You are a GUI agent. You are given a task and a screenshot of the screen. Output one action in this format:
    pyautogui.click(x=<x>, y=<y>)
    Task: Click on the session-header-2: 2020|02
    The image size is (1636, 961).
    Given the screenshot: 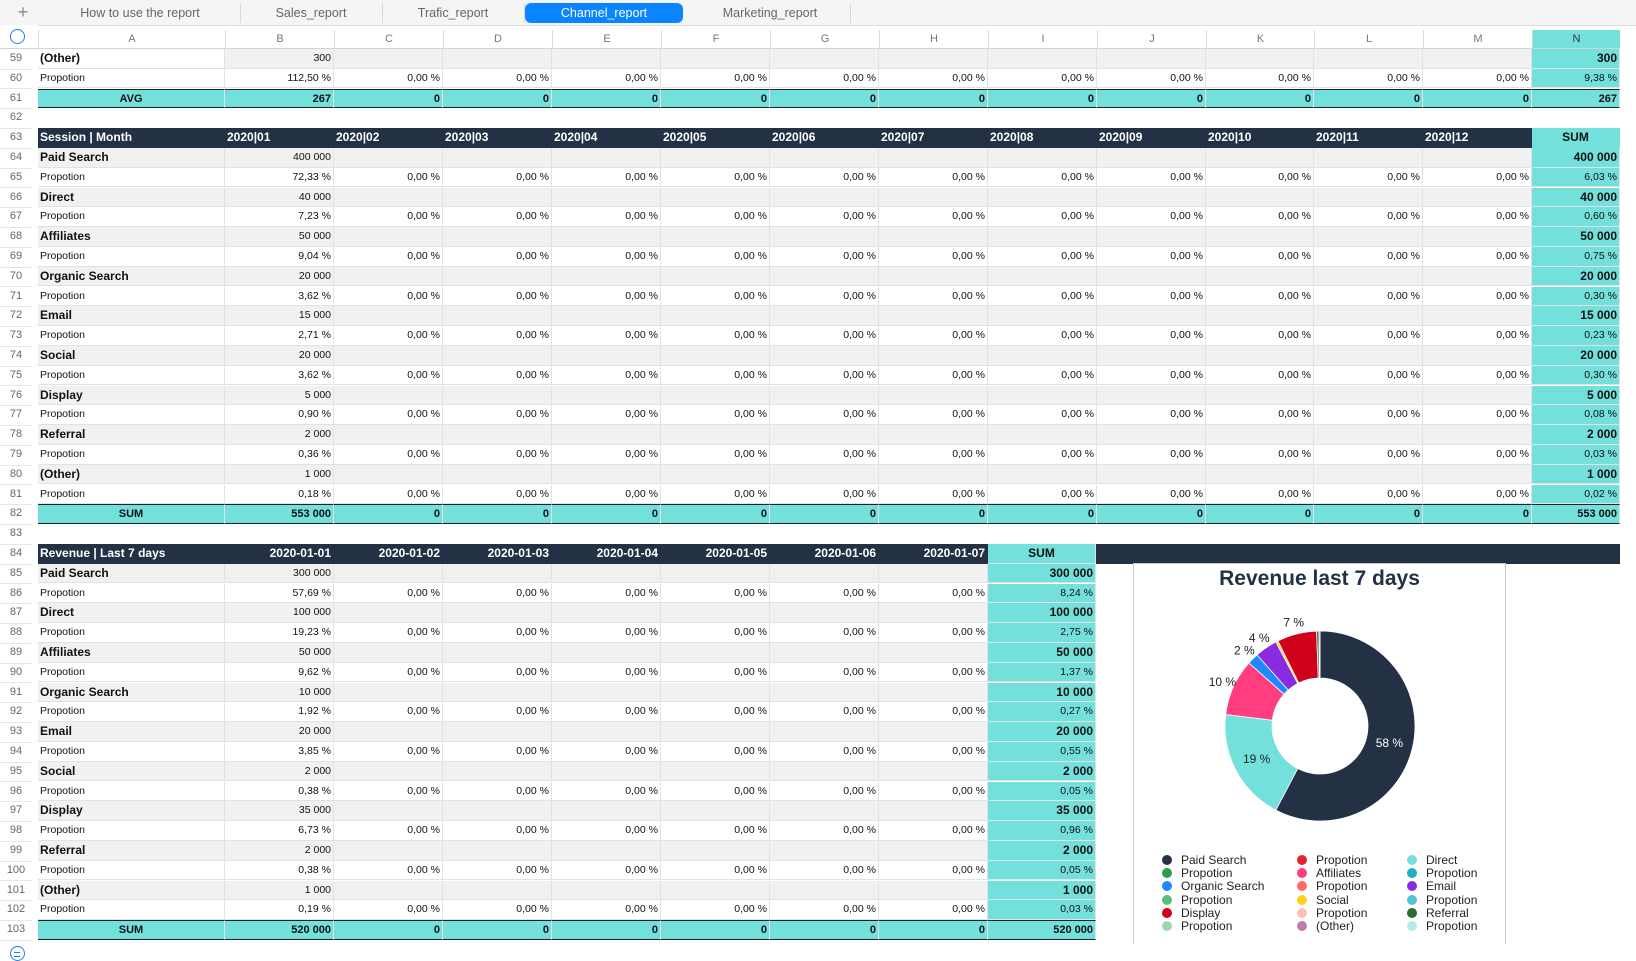 What is the action you would take?
    pyautogui.click(x=388, y=138)
    